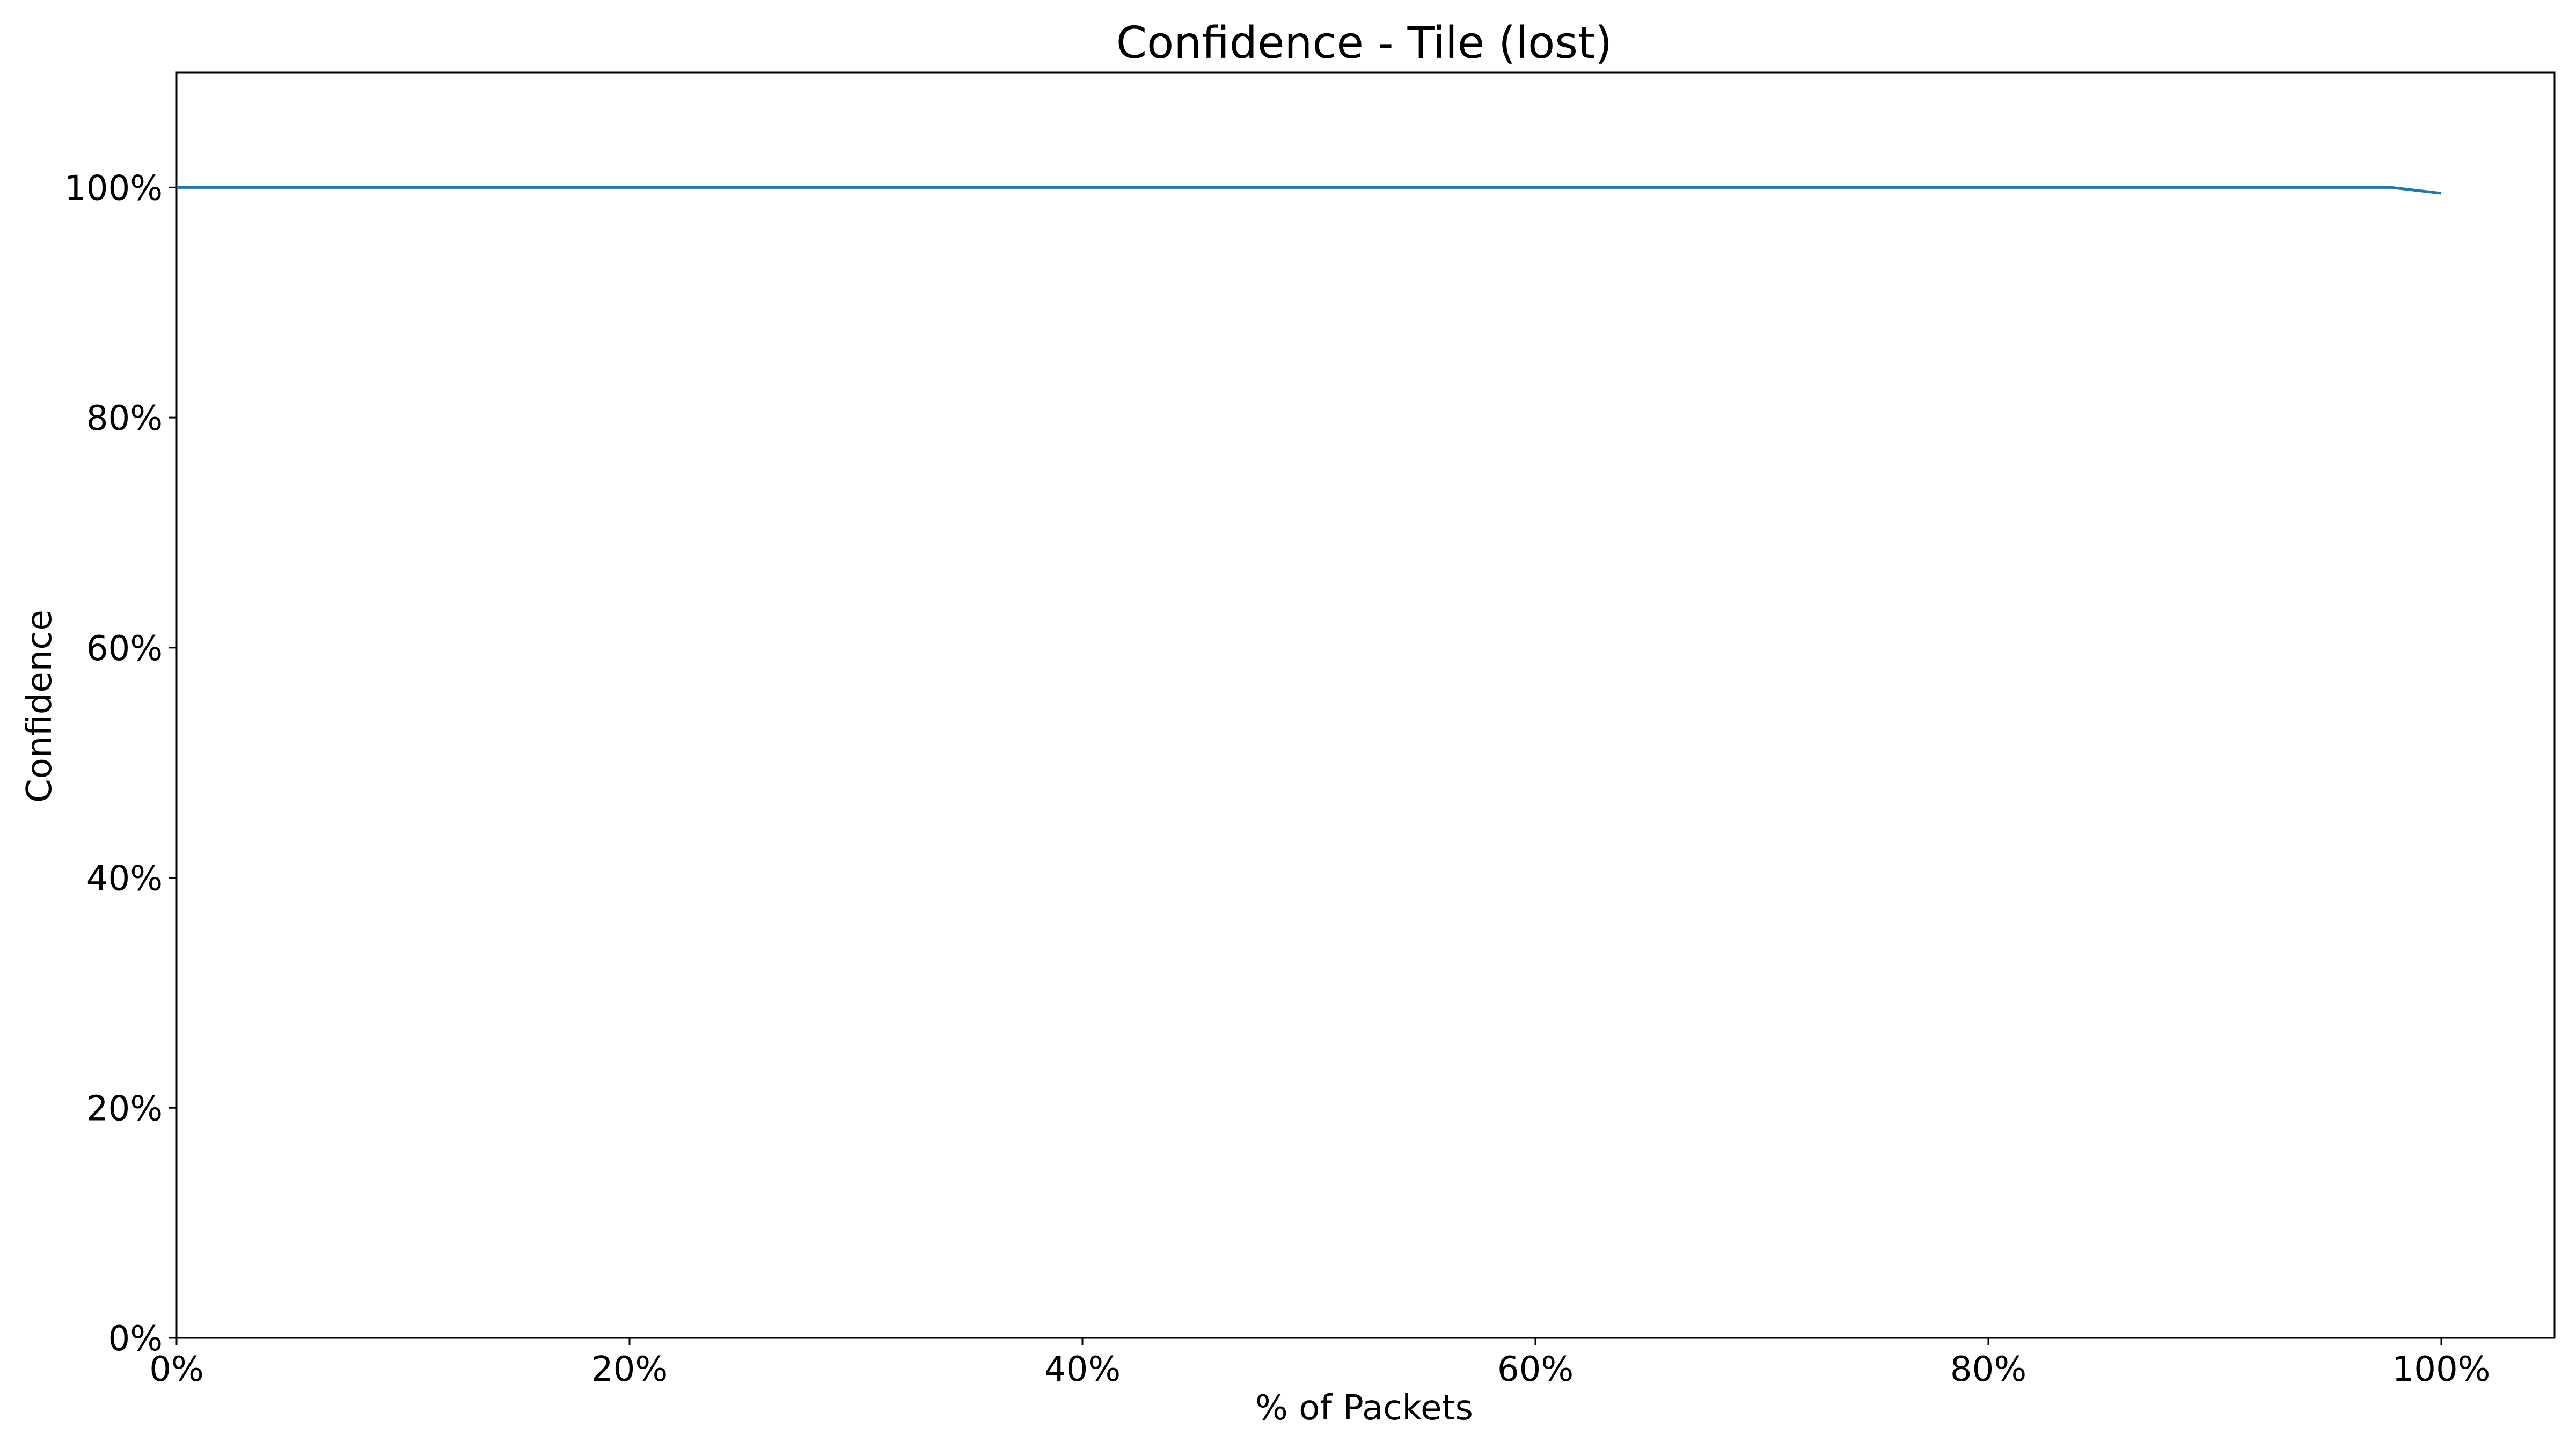 The width and height of the screenshot is (2576, 1449). I want to click on x-tick-label: 20%, so click(629, 1369).